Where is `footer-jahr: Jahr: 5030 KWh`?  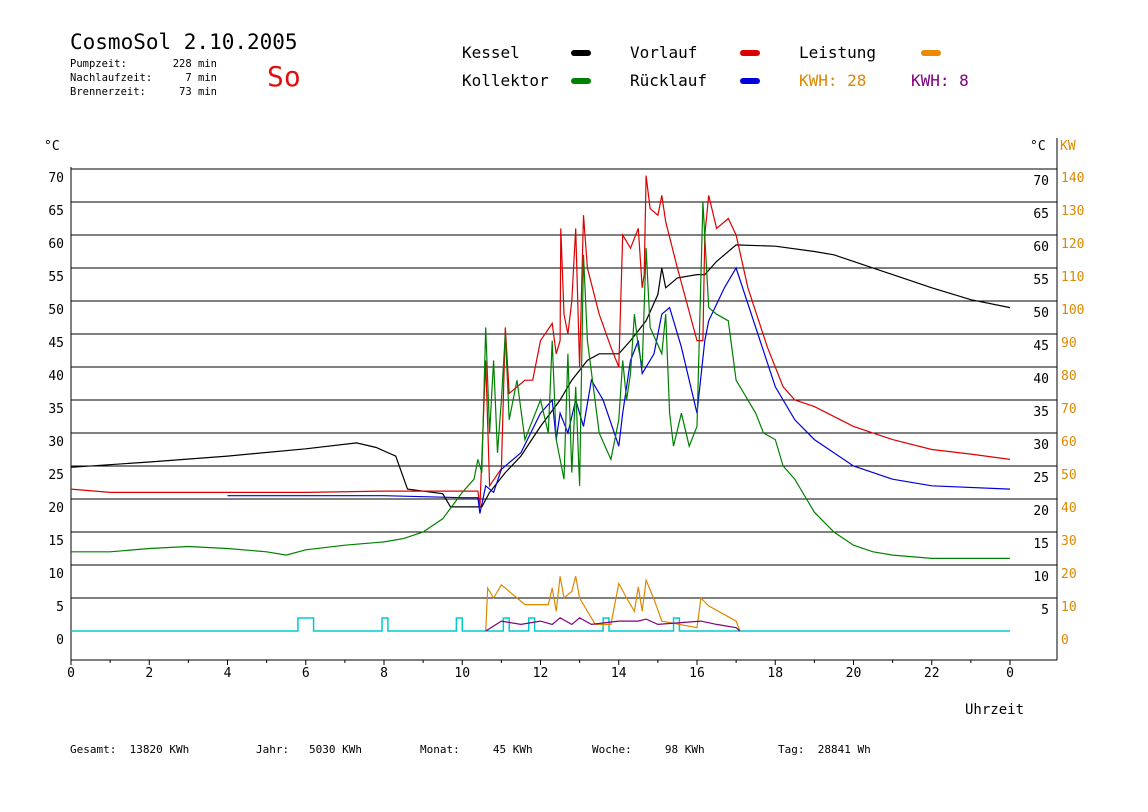
footer-jahr: Jahr: 5030 KWh is located at coordinates (309, 749).